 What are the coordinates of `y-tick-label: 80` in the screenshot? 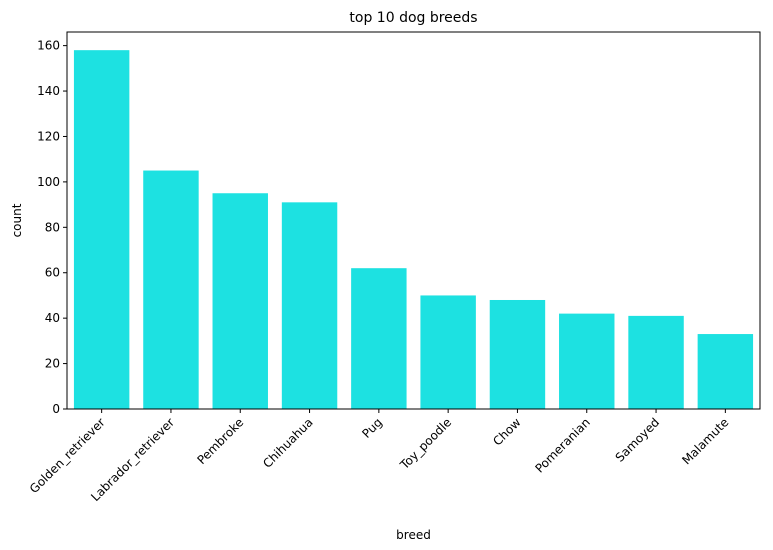 It's located at (52, 227).